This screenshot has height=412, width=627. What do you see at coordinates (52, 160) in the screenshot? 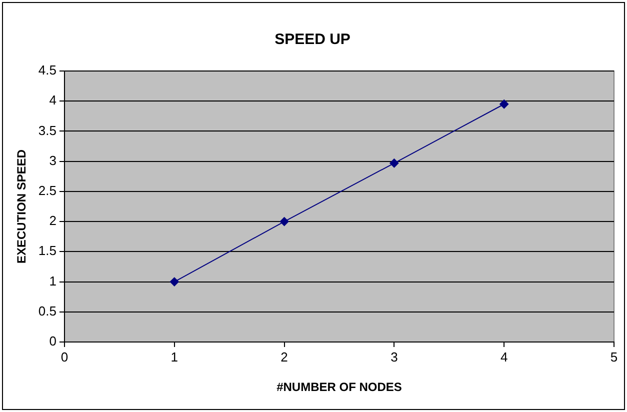
I see `y-tick-label: 3` at bounding box center [52, 160].